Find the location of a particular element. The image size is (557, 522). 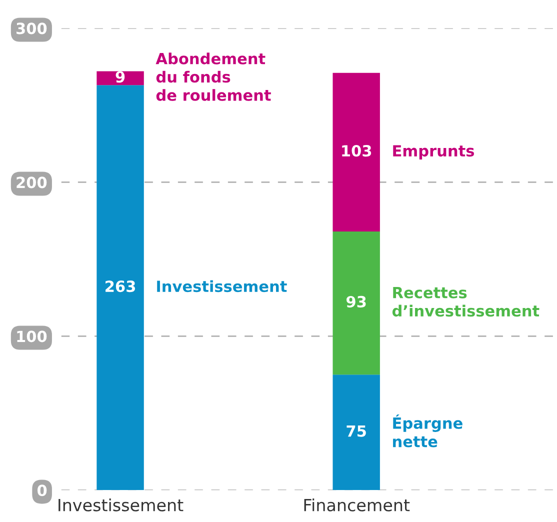

data-label: 263 is located at coordinates (121, 286).